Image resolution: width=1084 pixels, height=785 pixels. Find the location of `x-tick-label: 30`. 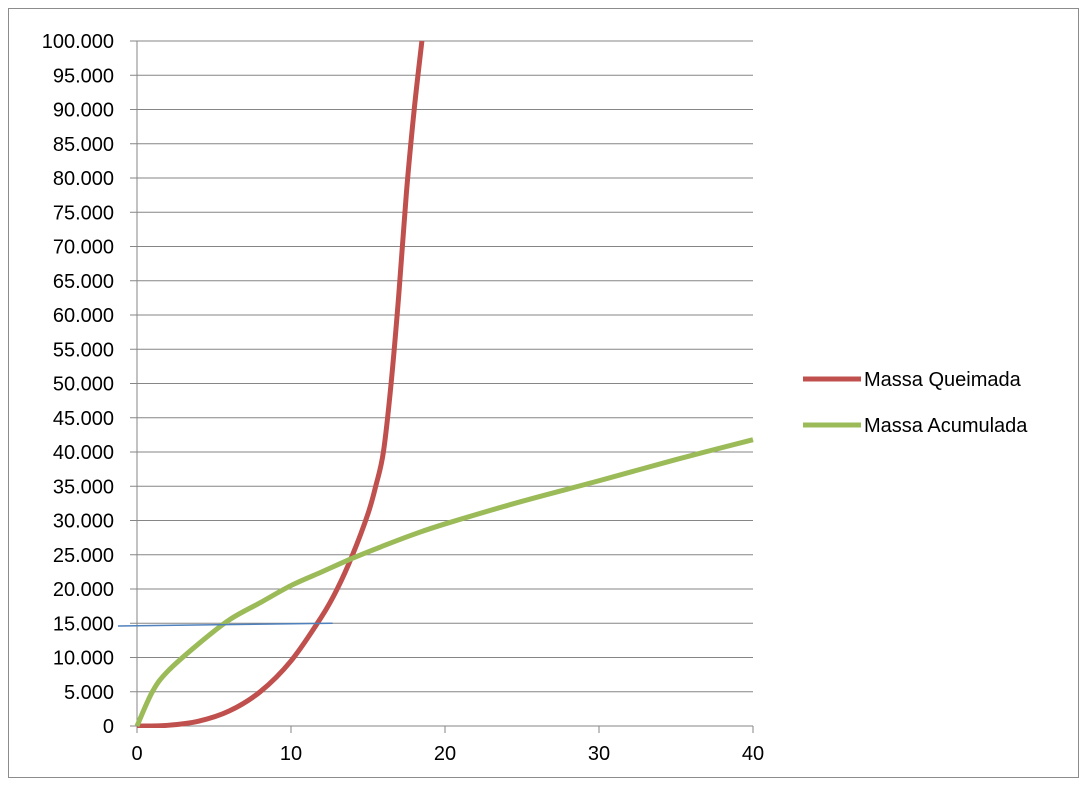

x-tick-label: 30 is located at coordinates (599, 754).